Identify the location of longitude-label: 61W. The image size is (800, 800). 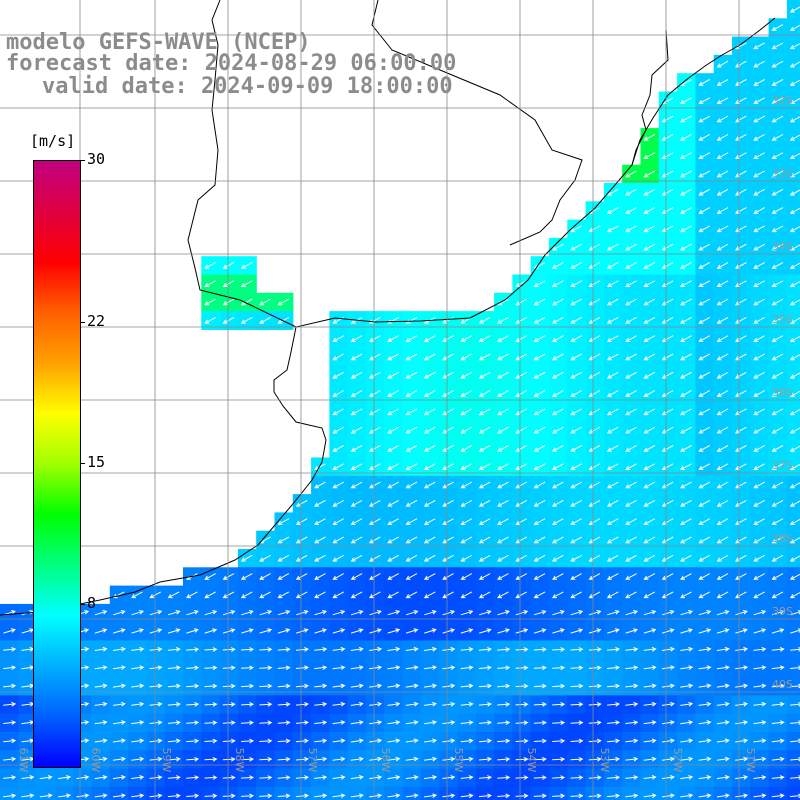
(23, 760).